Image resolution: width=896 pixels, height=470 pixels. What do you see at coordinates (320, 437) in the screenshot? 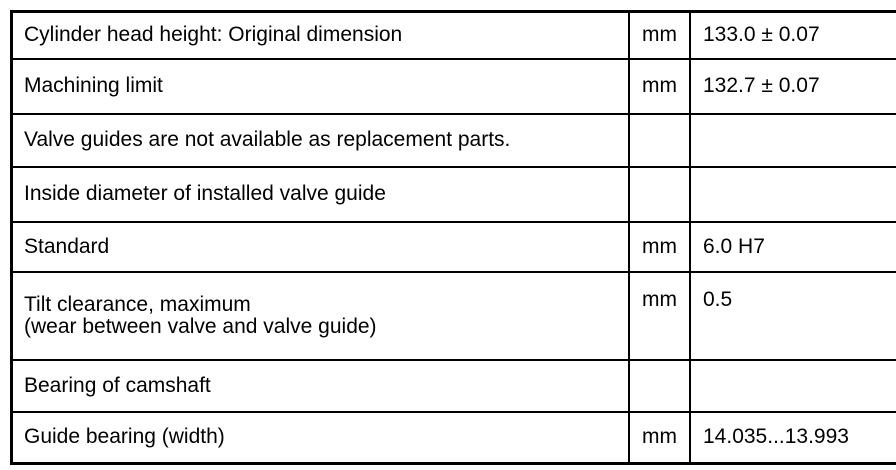
I see `spec-label-cell: Guide bearing (width)` at bounding box center [320, 437].